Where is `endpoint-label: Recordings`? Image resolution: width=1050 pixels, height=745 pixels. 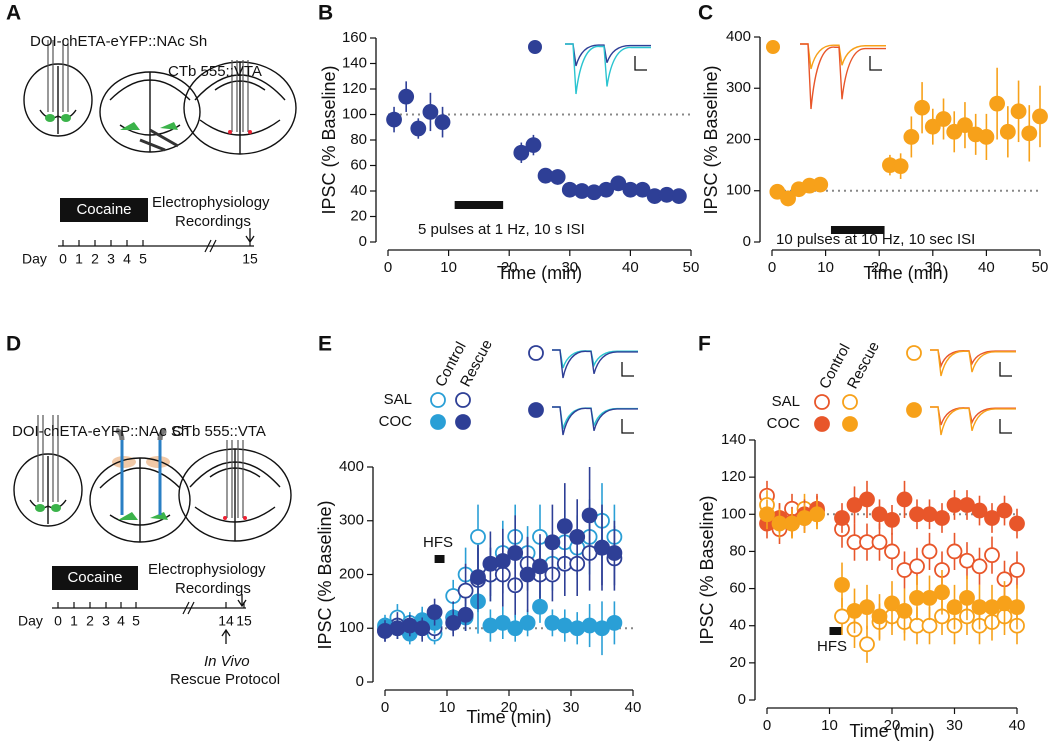
endpoint-label: Recordings is located at coordinates (213, 221).